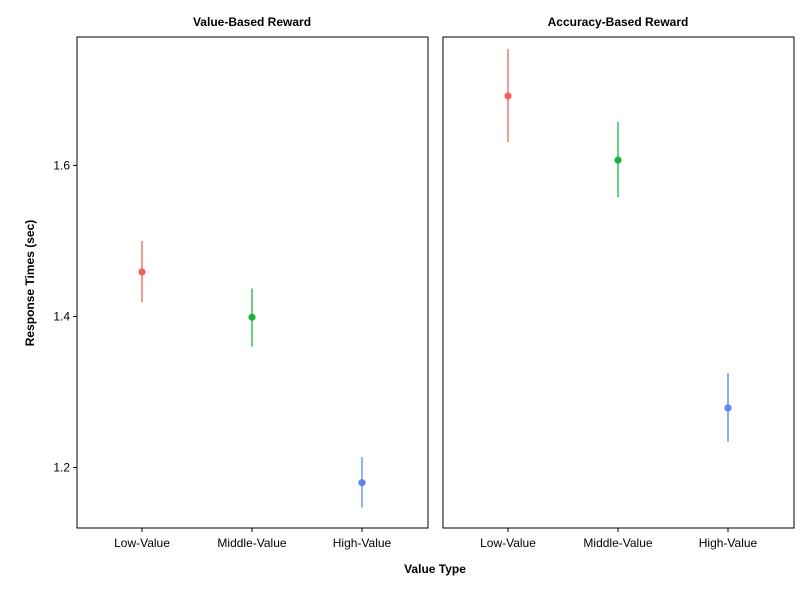 This screenshot has width=800, height=600. Describe the element at coordinates (435, 569) in the screenshot. I see `x-axis-title: Value Type` at that location.